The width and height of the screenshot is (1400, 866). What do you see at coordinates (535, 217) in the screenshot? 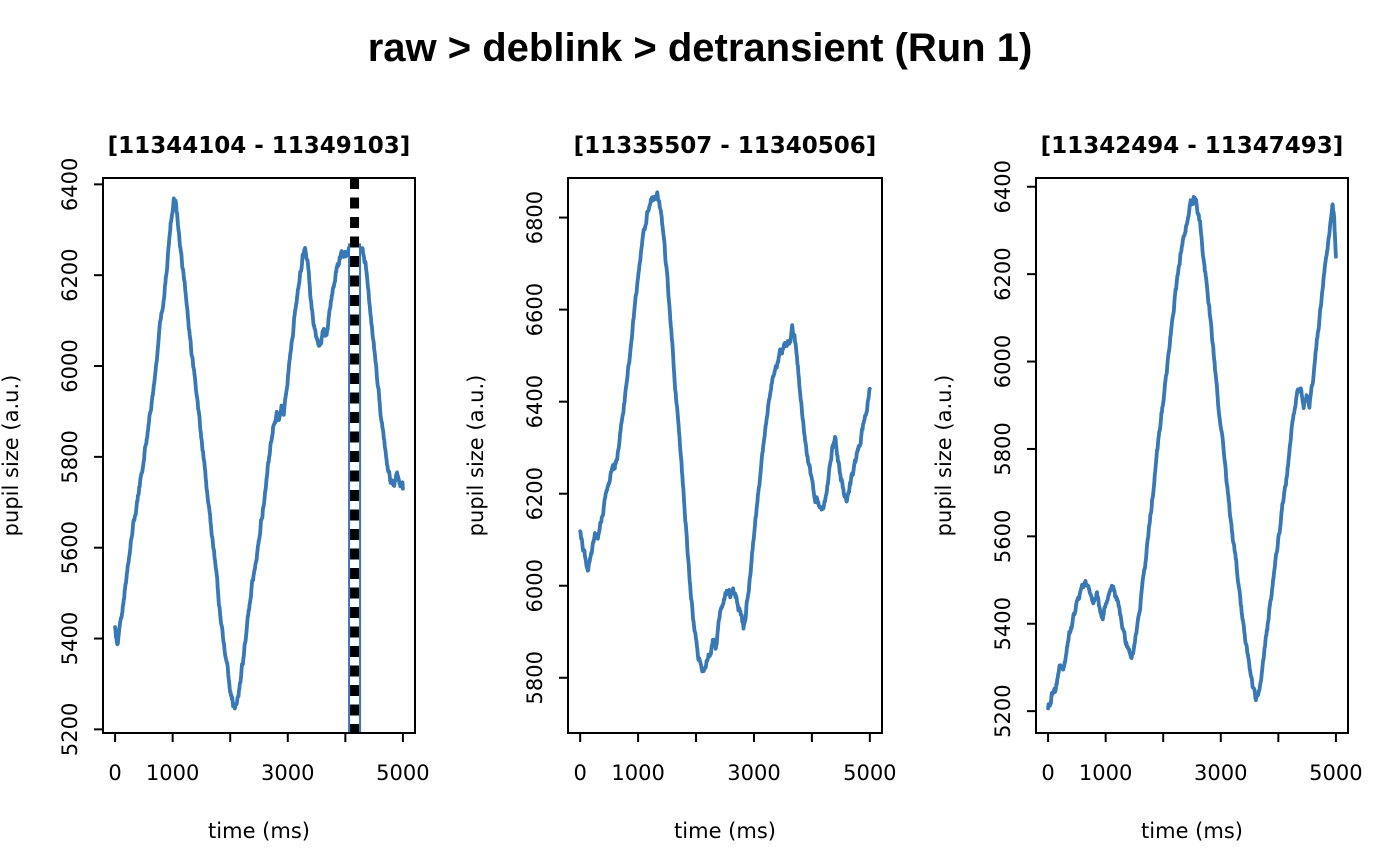
I see `y-tick-label: 6800` at bounding box center [535, 217].